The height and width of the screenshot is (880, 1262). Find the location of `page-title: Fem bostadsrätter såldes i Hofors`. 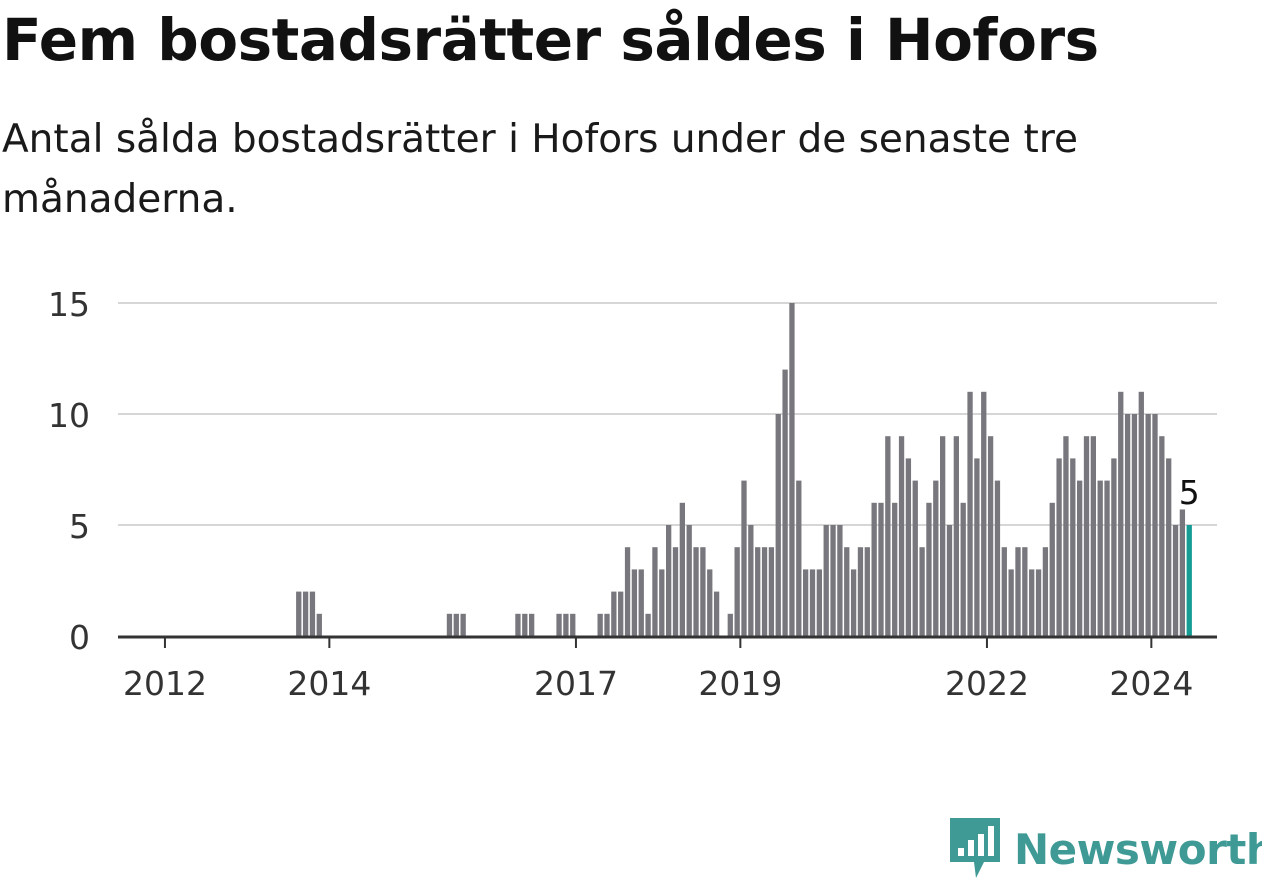

page-title: Fem bostadsrätter såldes i Hofors is located at coordinates (550, 40).